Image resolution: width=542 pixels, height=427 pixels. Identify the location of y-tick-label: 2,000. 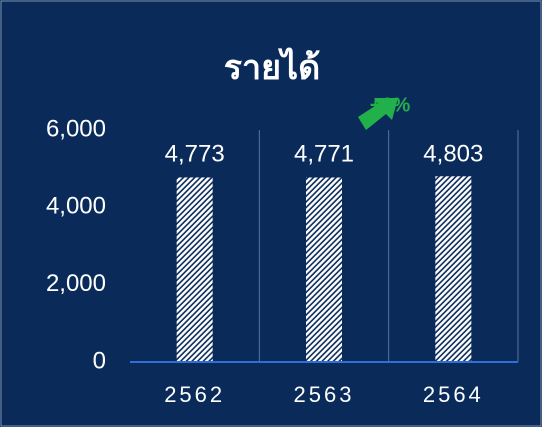
(76, 283).